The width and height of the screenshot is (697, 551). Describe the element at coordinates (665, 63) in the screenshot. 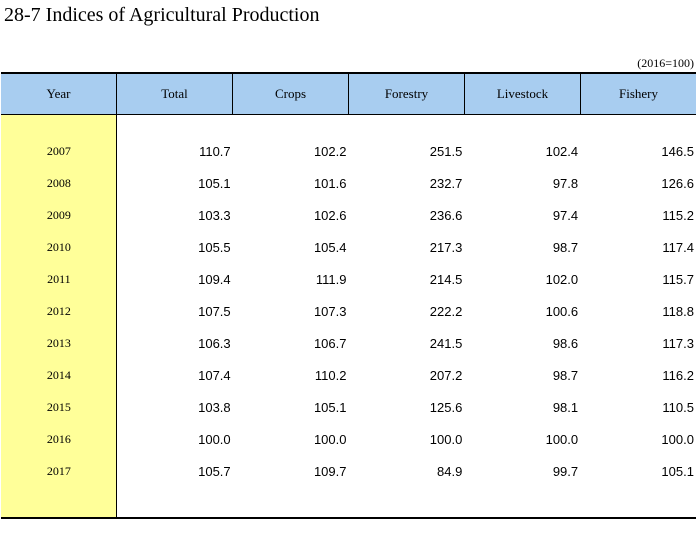

I see `unit-note: (2016=100)` at that location.